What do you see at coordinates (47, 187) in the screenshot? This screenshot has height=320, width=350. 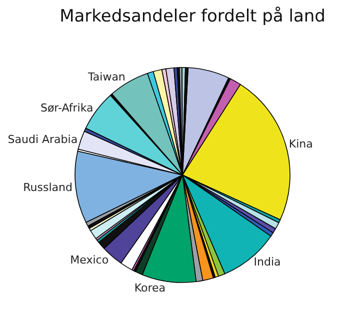 I see `slice-label: Russland` at bounding box center [47, 187].